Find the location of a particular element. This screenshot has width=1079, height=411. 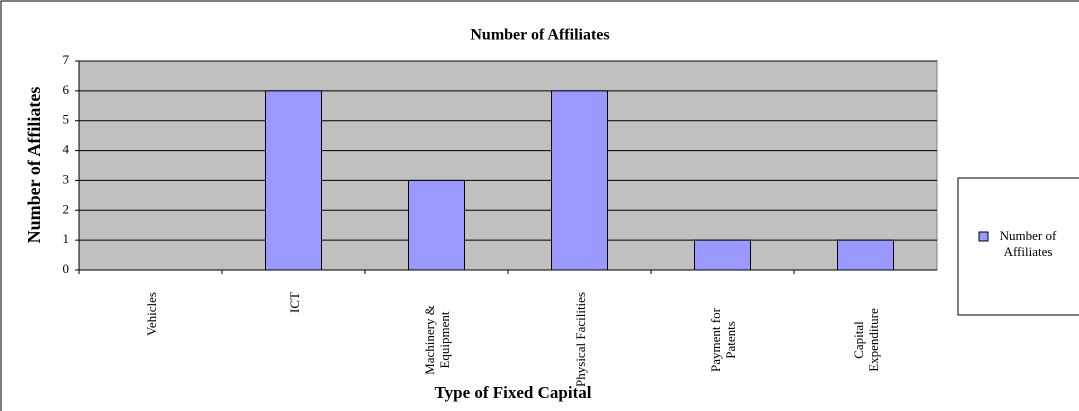

x-axis-label: Type of Fixed Capital is located at coordinates (513, 392).